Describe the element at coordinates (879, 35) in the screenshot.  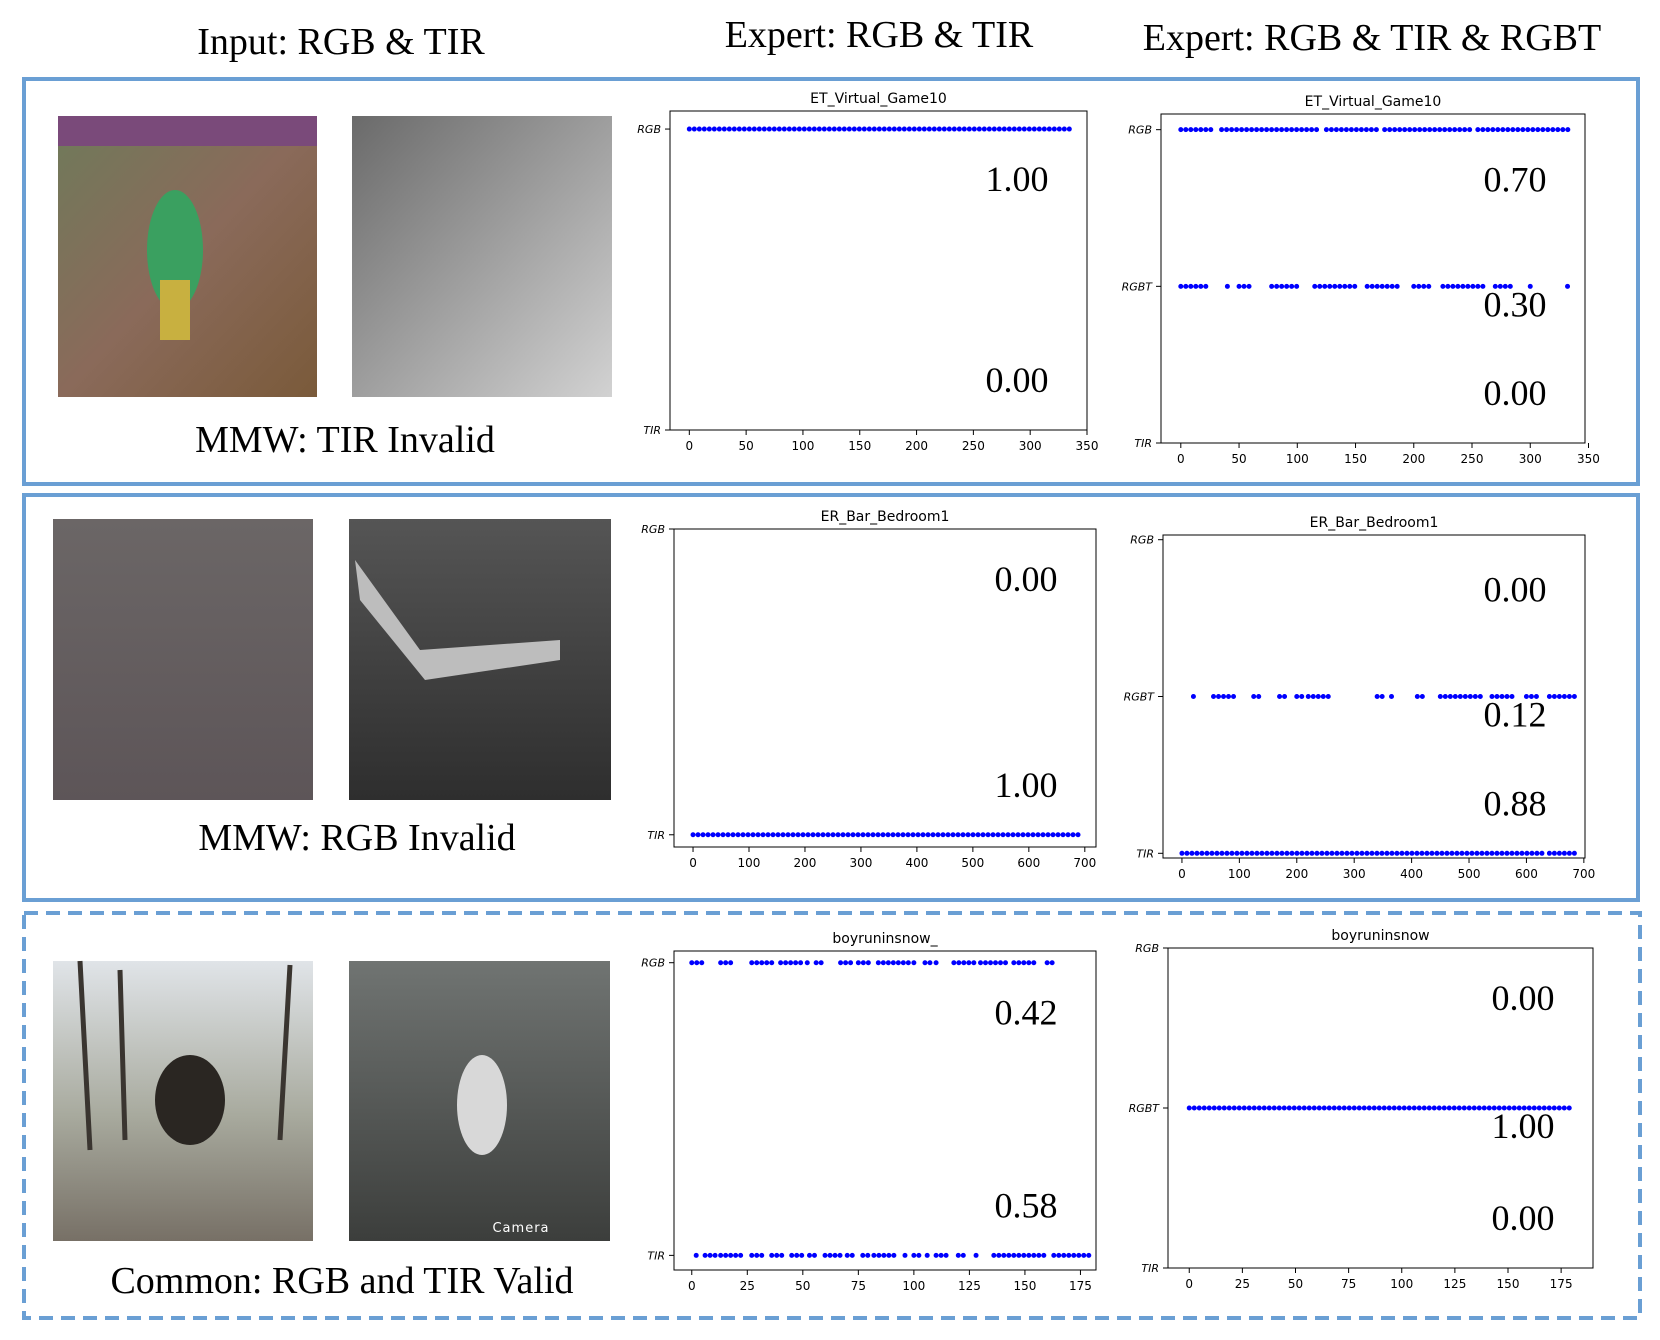
I see `column-header: Expert: RGB & TIR` at that location.